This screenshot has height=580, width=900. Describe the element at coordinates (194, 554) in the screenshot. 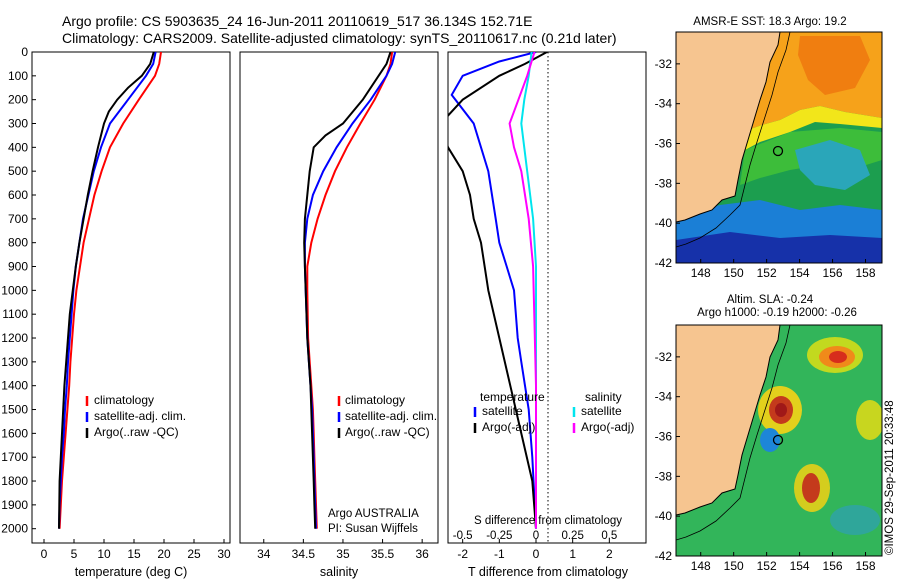

I see `x-tick-label: 25` at that location.